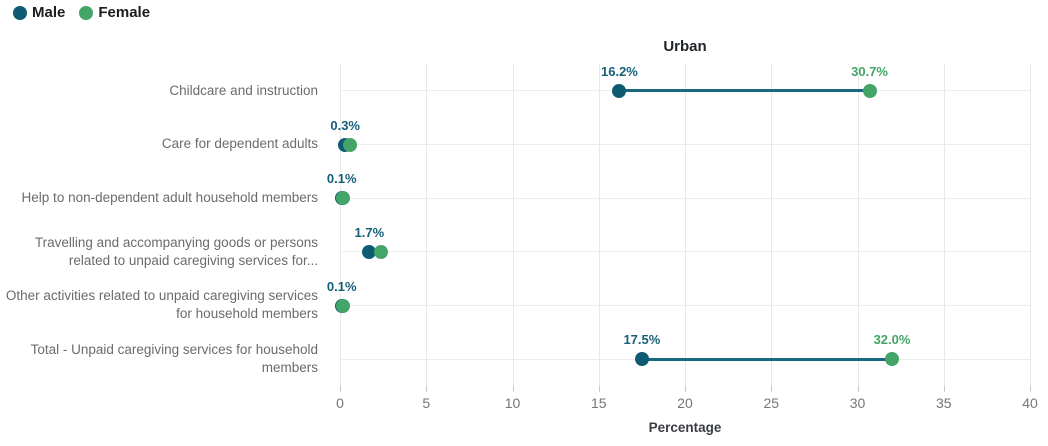 This screenshot has height=446, width=1048. Describe the element at coordinates (892, 340) in the screenshot. I see `female-value-label: 32.0%` at that location.